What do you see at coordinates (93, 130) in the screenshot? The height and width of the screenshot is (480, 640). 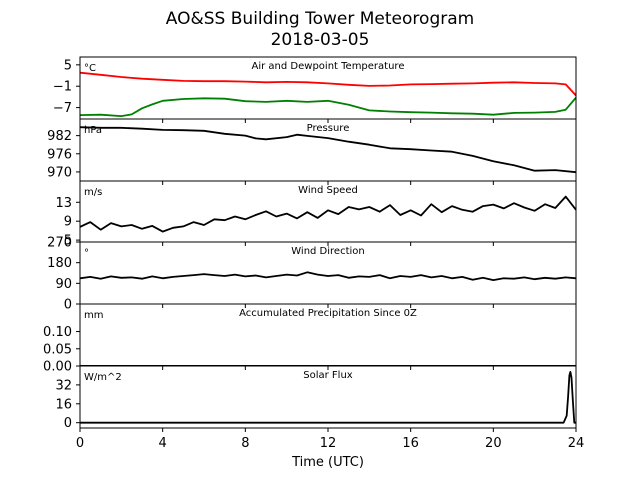 I see `panel-unit: hPa` at bounding box center [93, 130].